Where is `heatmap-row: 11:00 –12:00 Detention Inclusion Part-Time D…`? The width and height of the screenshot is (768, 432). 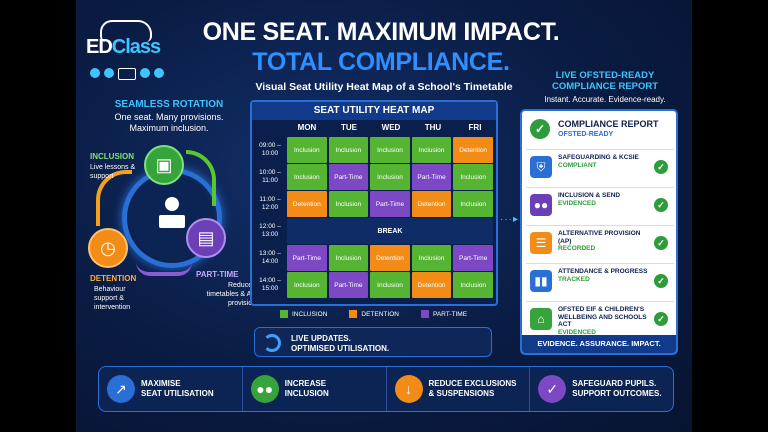 heatmap-row: 11:00 –12:00 Detention Inclusion Part-Time D… is located at coordinates (374, 204).